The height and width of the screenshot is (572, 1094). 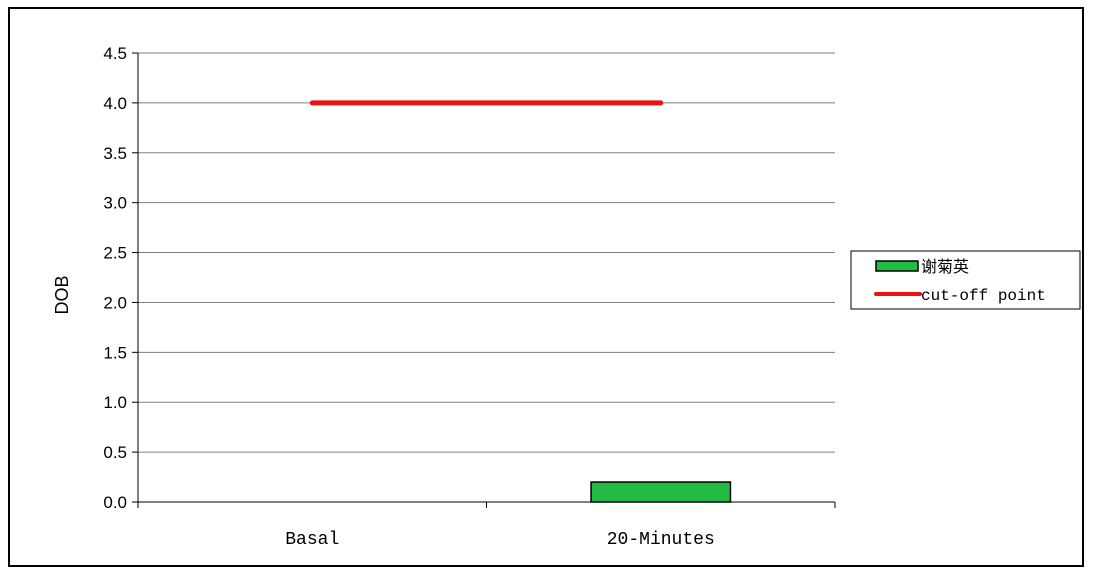 I want to click on bar, so click(x=661, y=492).